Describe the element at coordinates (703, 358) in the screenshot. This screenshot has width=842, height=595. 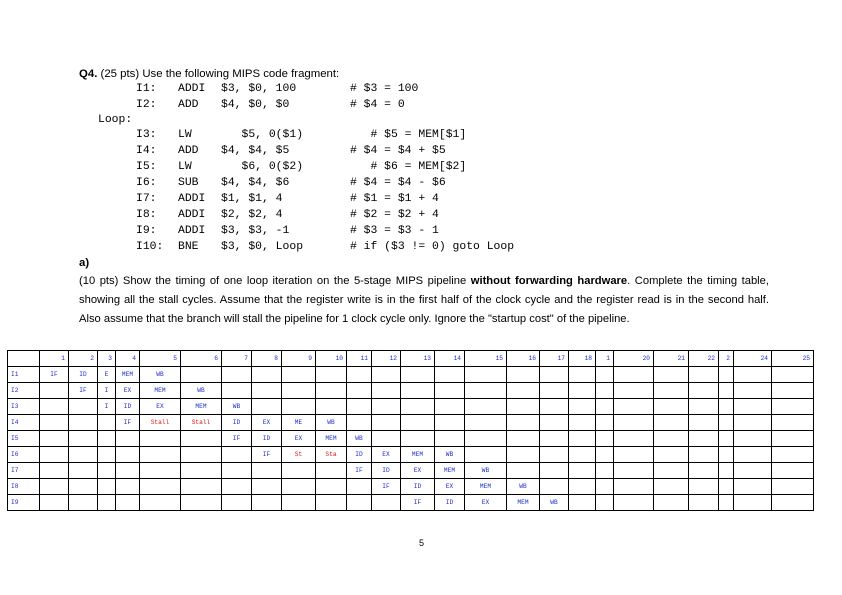
I see `cycle-header: 22` at that location.